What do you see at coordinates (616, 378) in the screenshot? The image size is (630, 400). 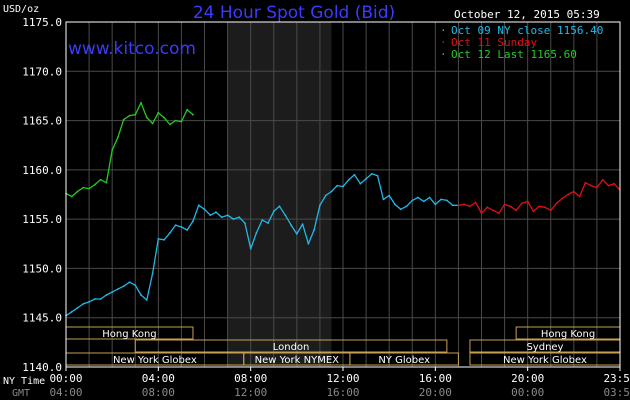 I see `x-tick-label-ny: 23:59` at bounding box center [616, 378].